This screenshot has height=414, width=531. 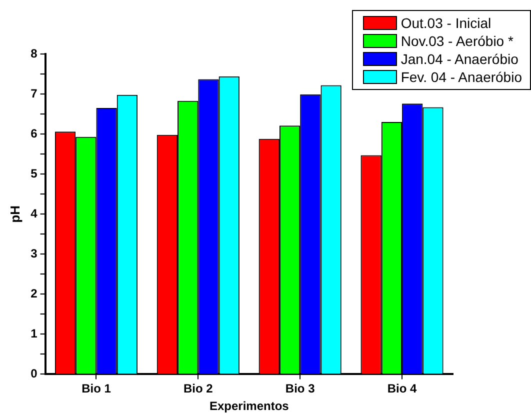 I want to click on x-tick-label: Bio 1, so click(x=97, y=389).